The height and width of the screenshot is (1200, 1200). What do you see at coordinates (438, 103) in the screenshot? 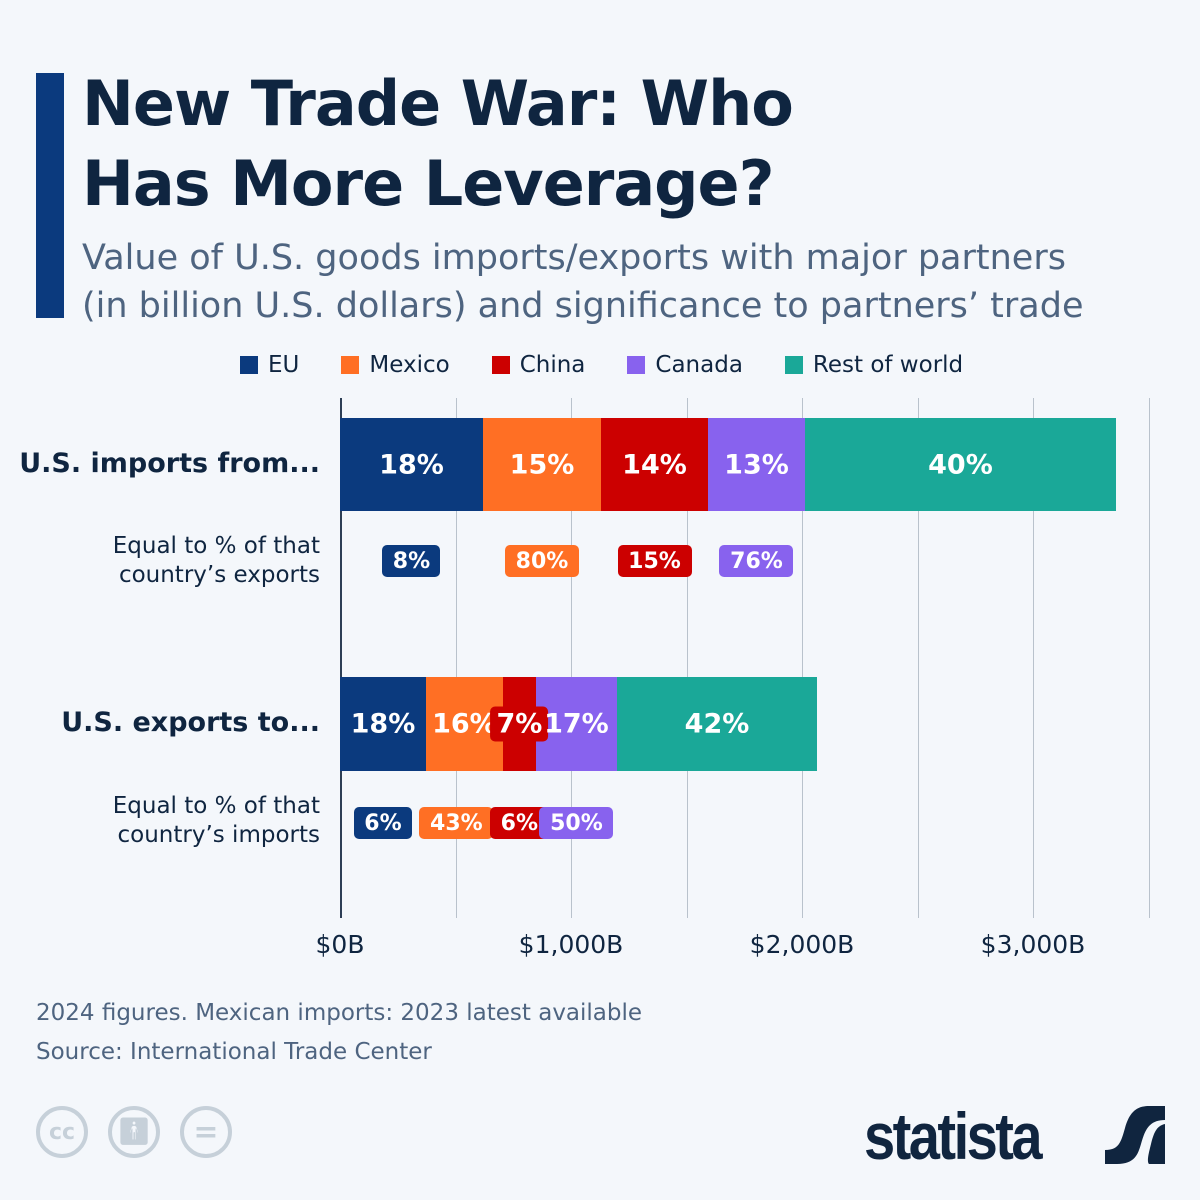
I see `title-line-1: New Trade War: Who` at bounding box center [438, 103].